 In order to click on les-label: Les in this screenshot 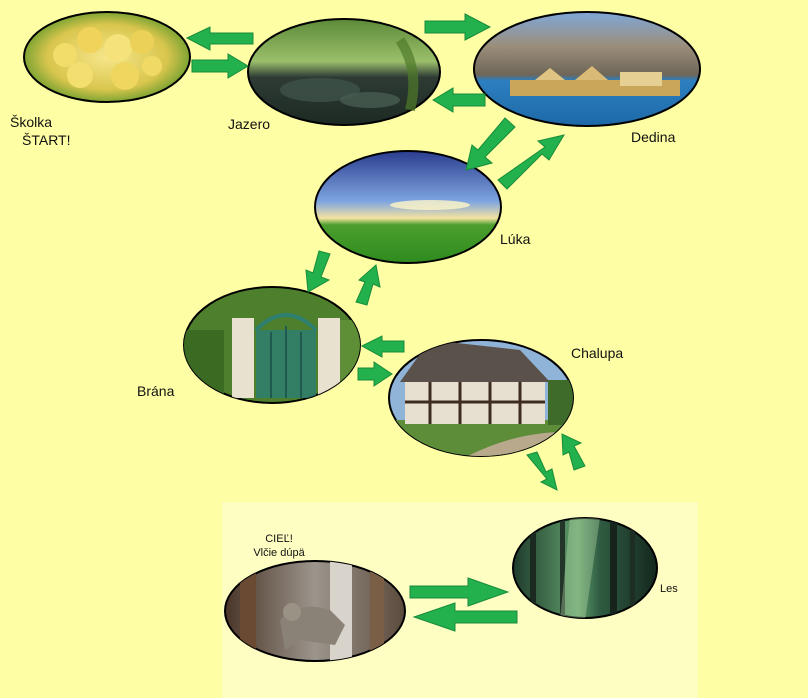, I will do `click(669, 589)`.